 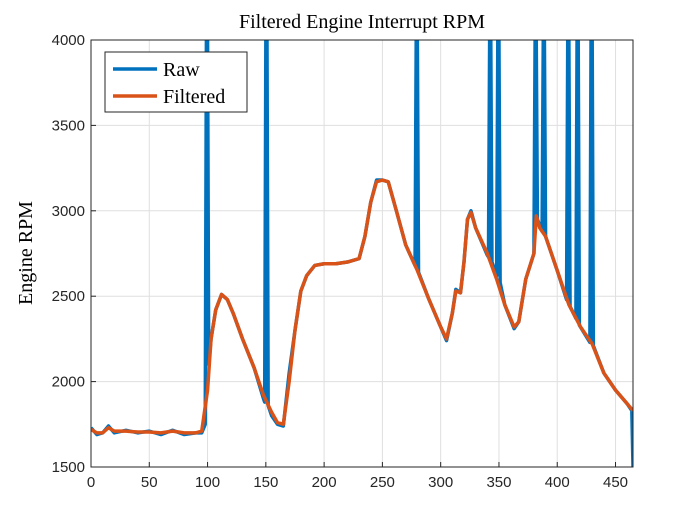 I want to click on y-axis-label: Engine RPM, so click(x=26, y=253).